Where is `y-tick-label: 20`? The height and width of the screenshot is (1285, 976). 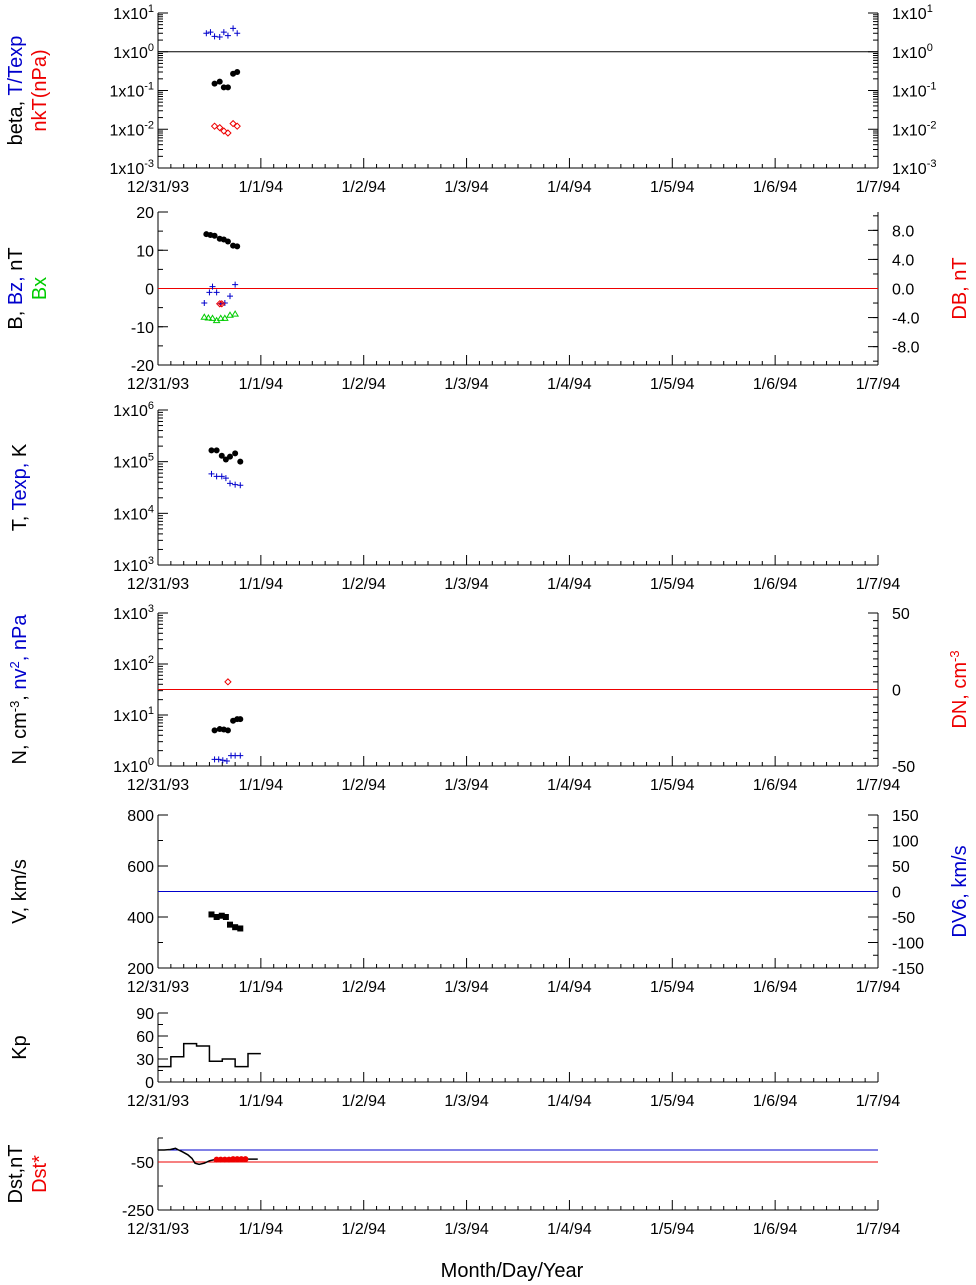
y-tick-label: 20 is located at coordinates (145, 213).